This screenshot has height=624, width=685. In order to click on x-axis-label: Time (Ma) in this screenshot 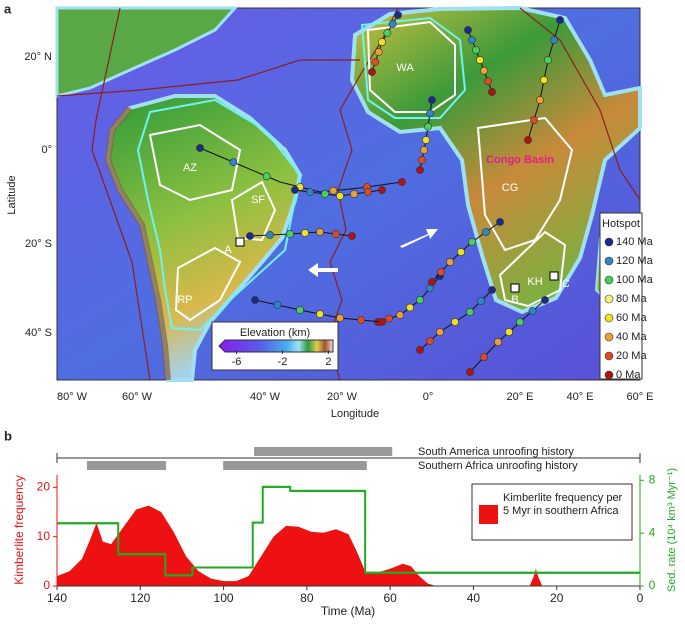, I will do `click(348, 611)`.